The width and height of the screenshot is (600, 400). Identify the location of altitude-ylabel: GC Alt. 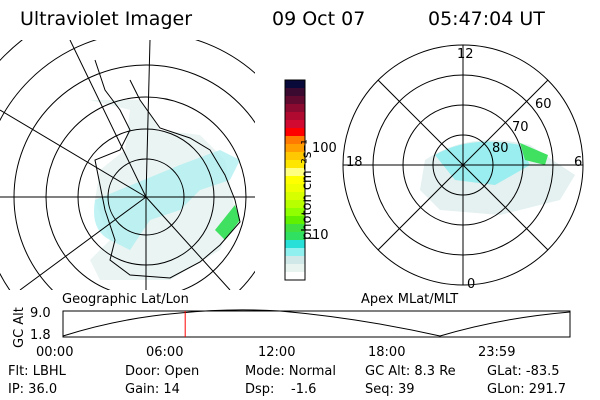
(19, 327).